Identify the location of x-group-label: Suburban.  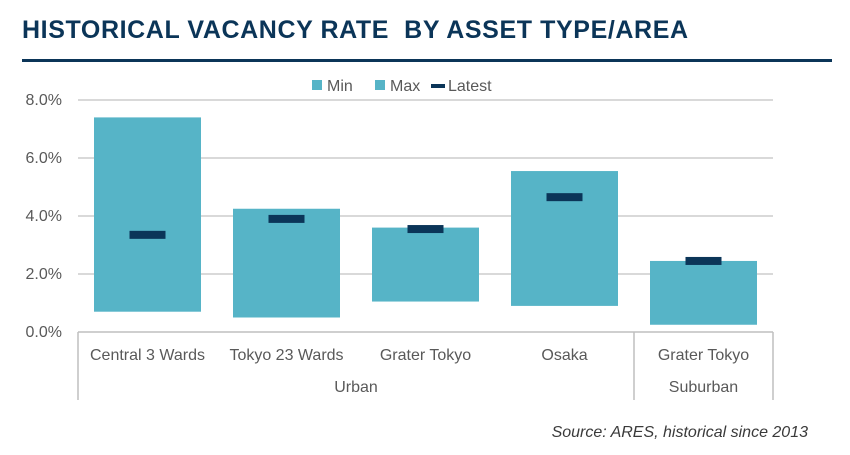
(703, 387).